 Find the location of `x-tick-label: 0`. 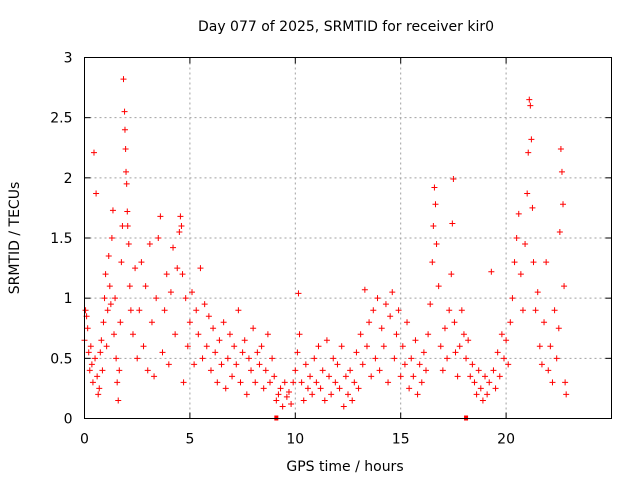

x-tick-label: 0 is located at coordinates (84, 440).